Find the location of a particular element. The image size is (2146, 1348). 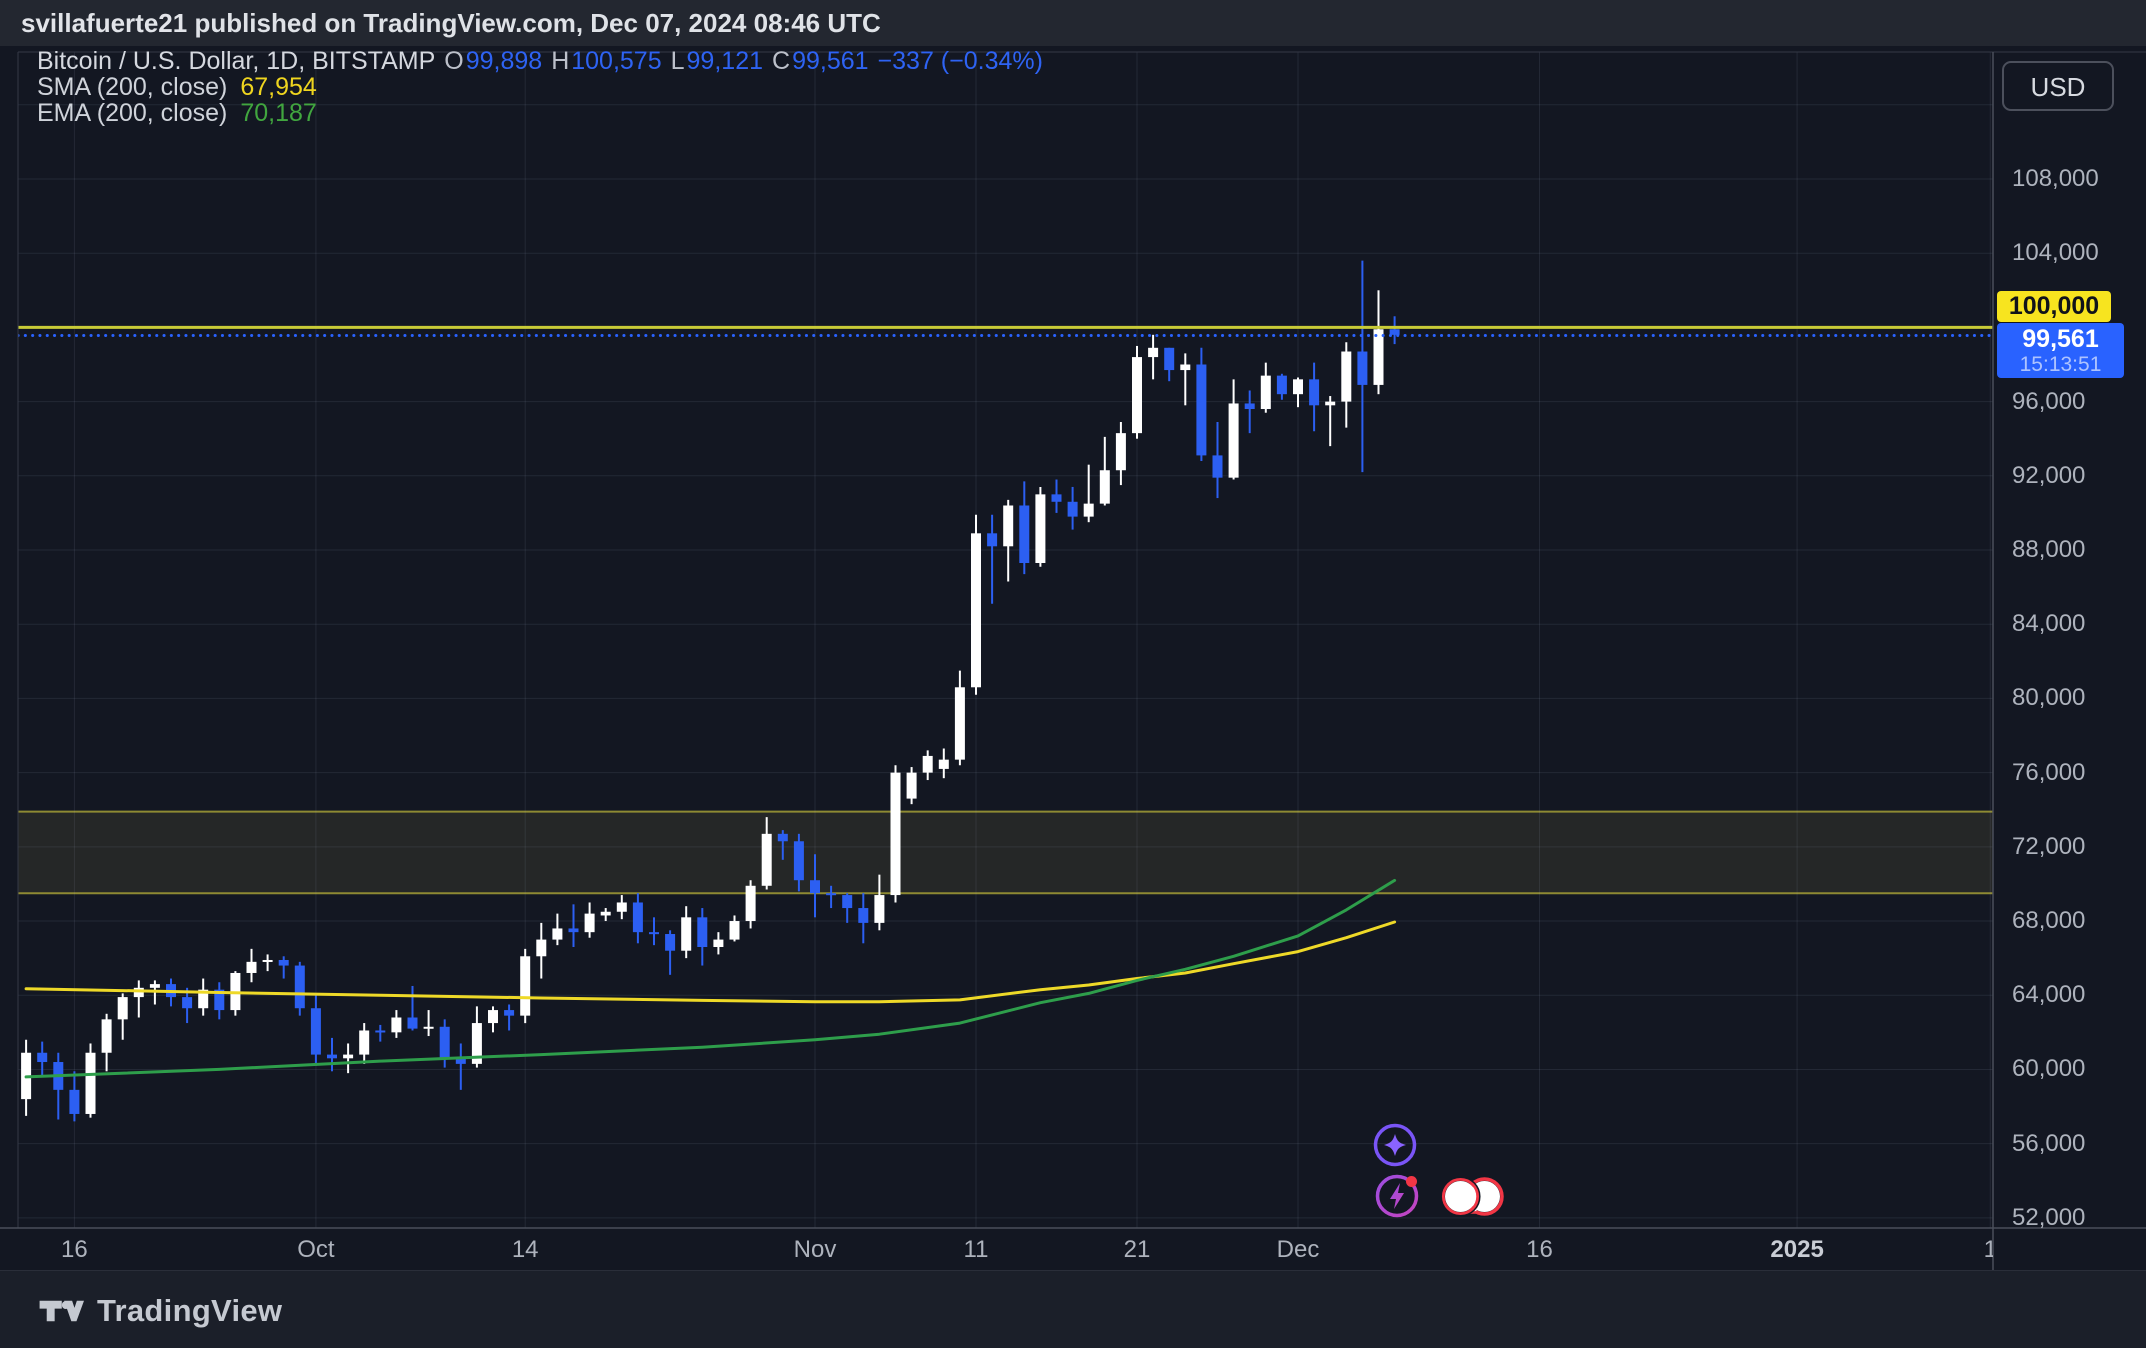

tradingview-logo: TradingView is located at coordinates (160, 1311).